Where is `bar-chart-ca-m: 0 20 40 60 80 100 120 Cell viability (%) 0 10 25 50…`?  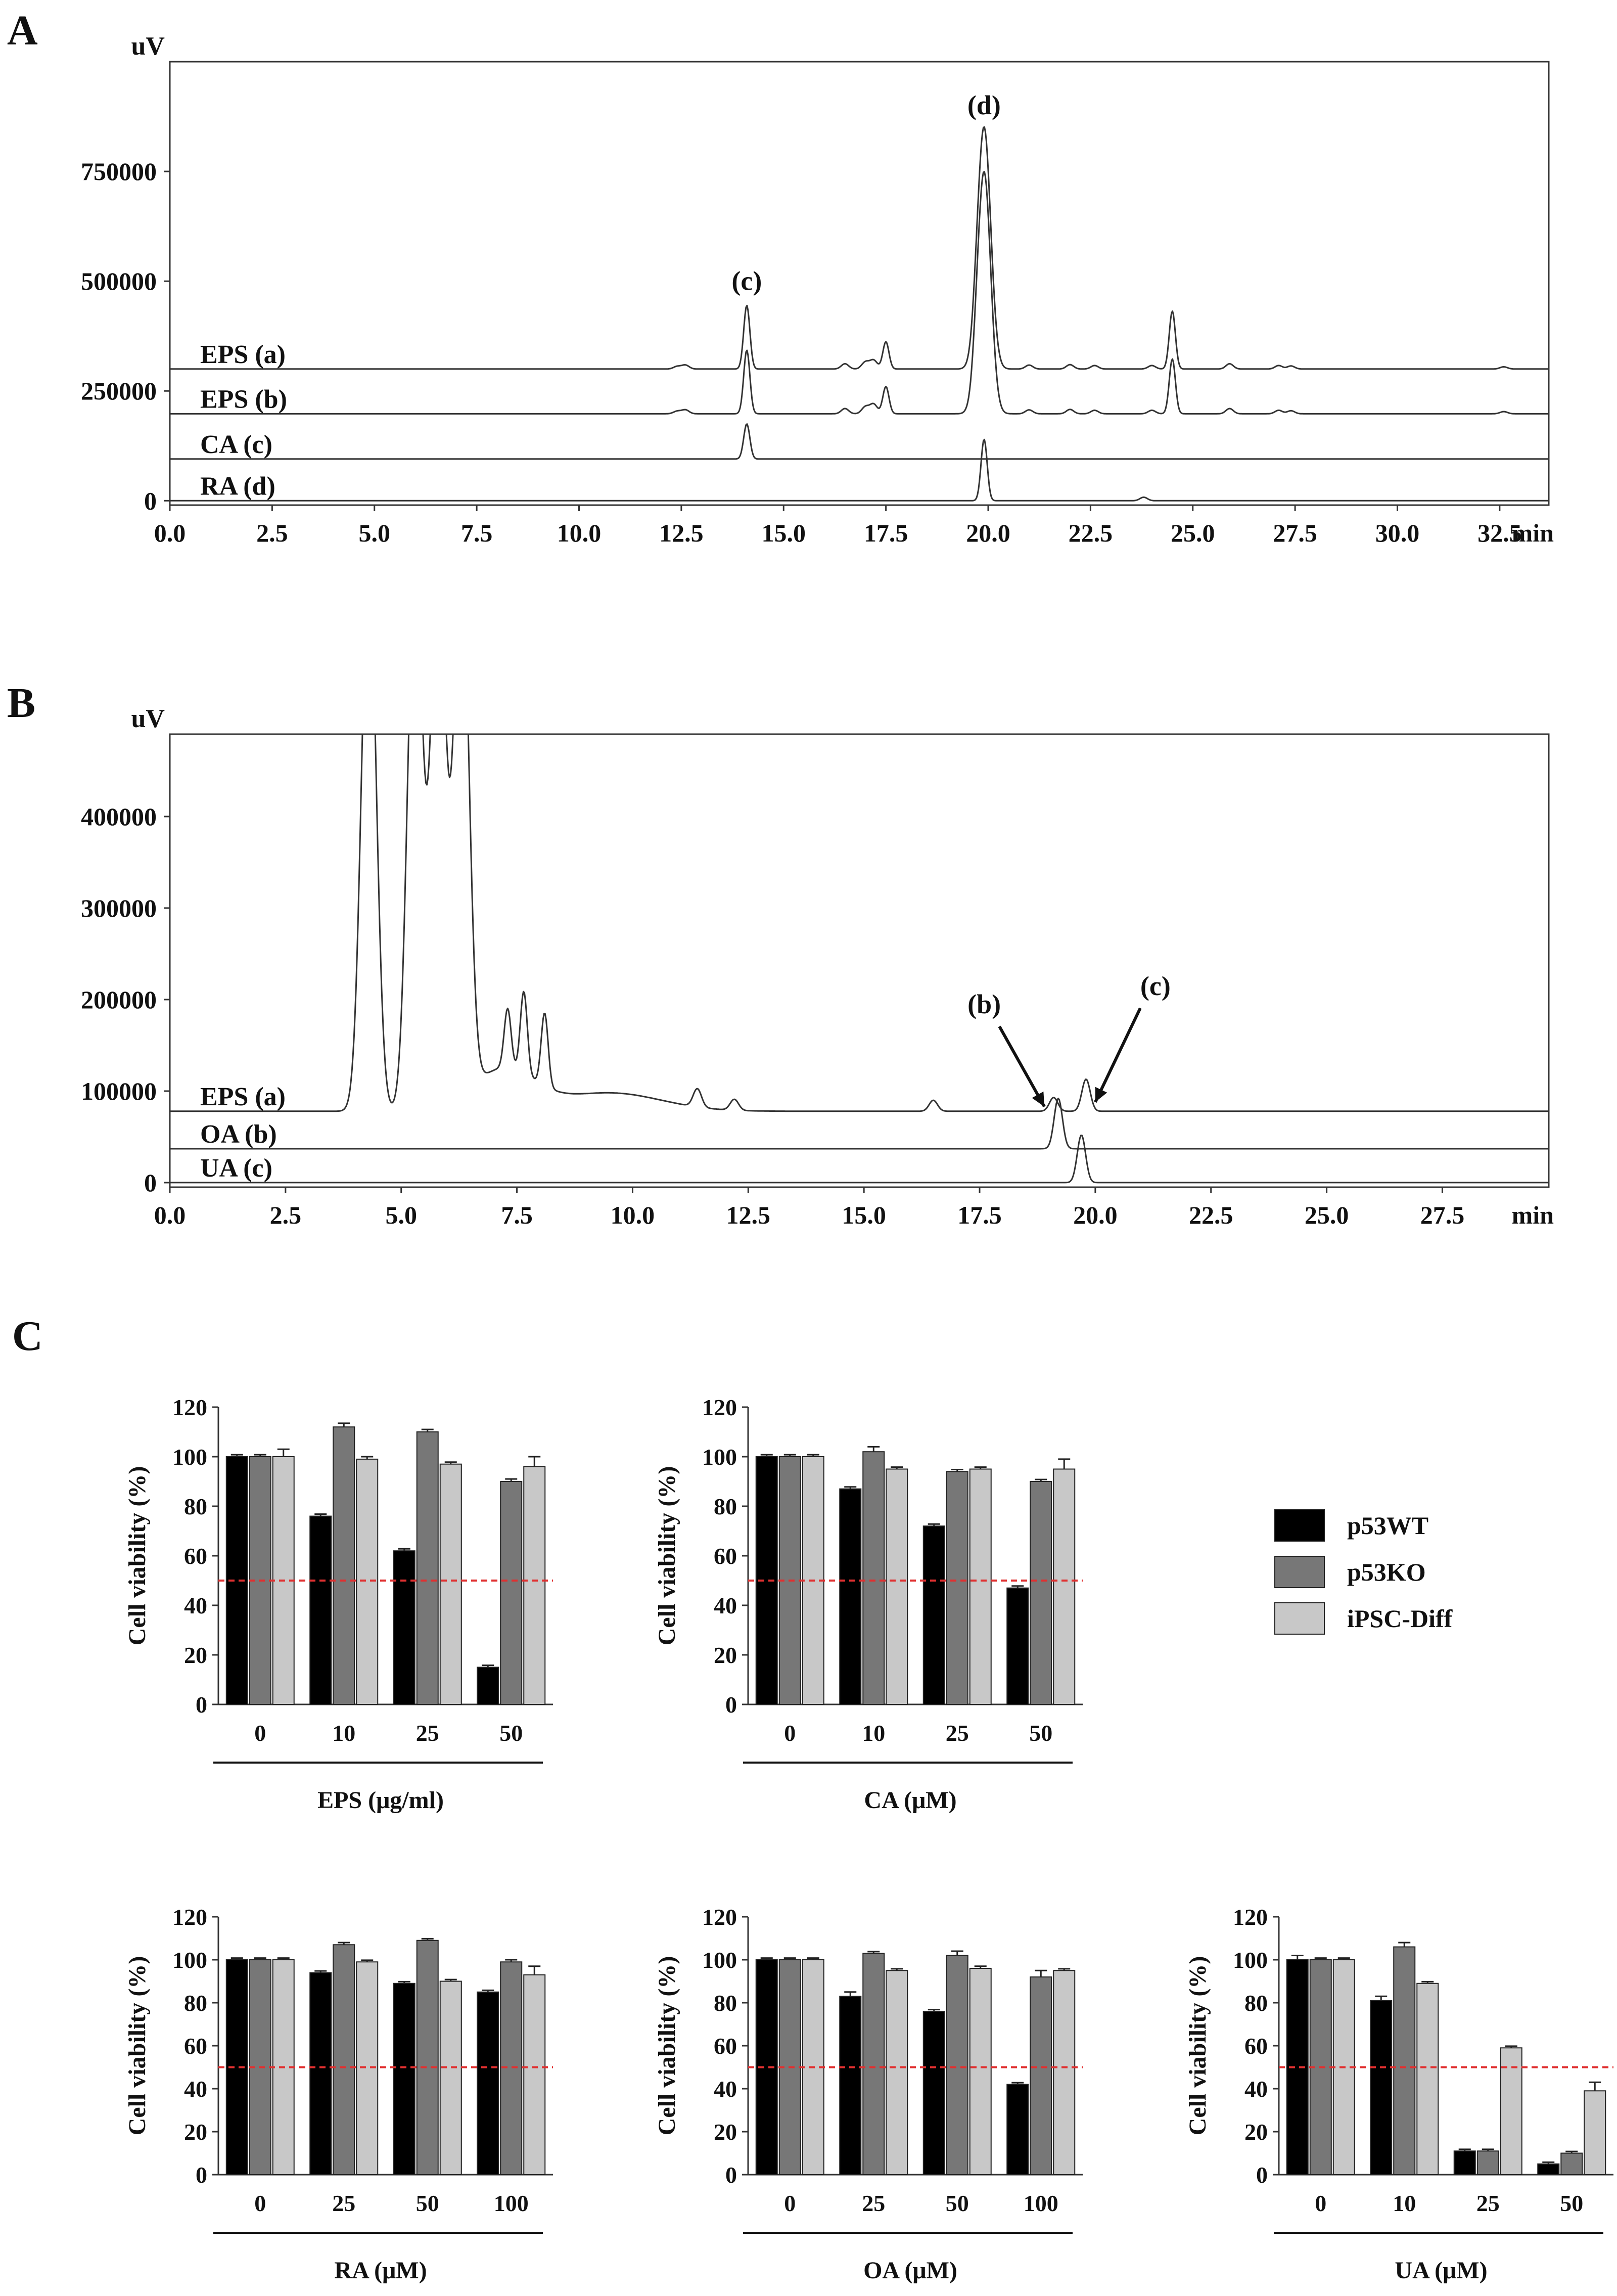 bar-chart-ca-m: 0 20 40 60 80 100 120 Cell viability (%) 0 10 25 50… is located at coordinates (868, 1604).